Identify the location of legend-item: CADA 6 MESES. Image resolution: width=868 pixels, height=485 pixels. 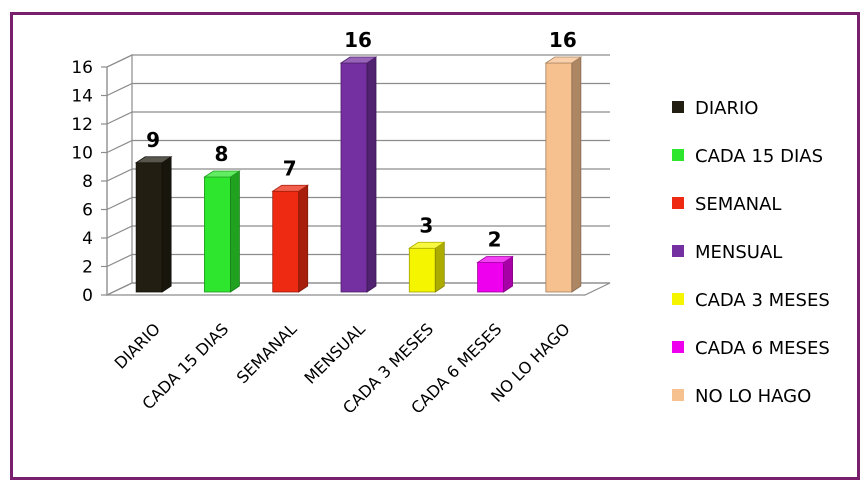
(751, 348).